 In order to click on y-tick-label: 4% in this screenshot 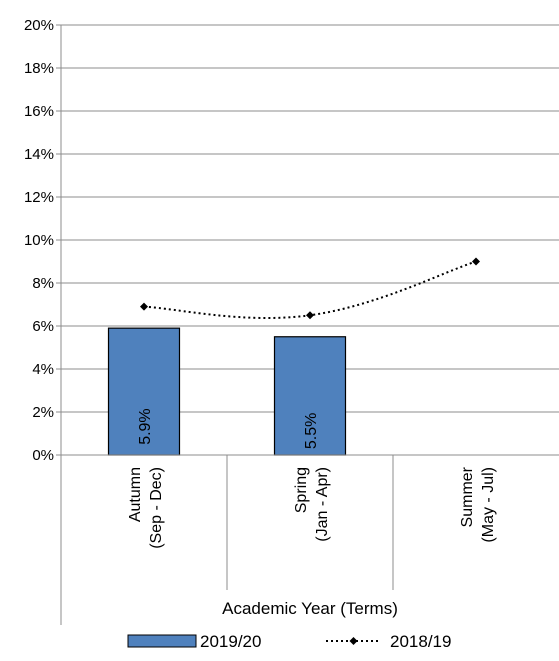, I will do `click(43, 369)`.